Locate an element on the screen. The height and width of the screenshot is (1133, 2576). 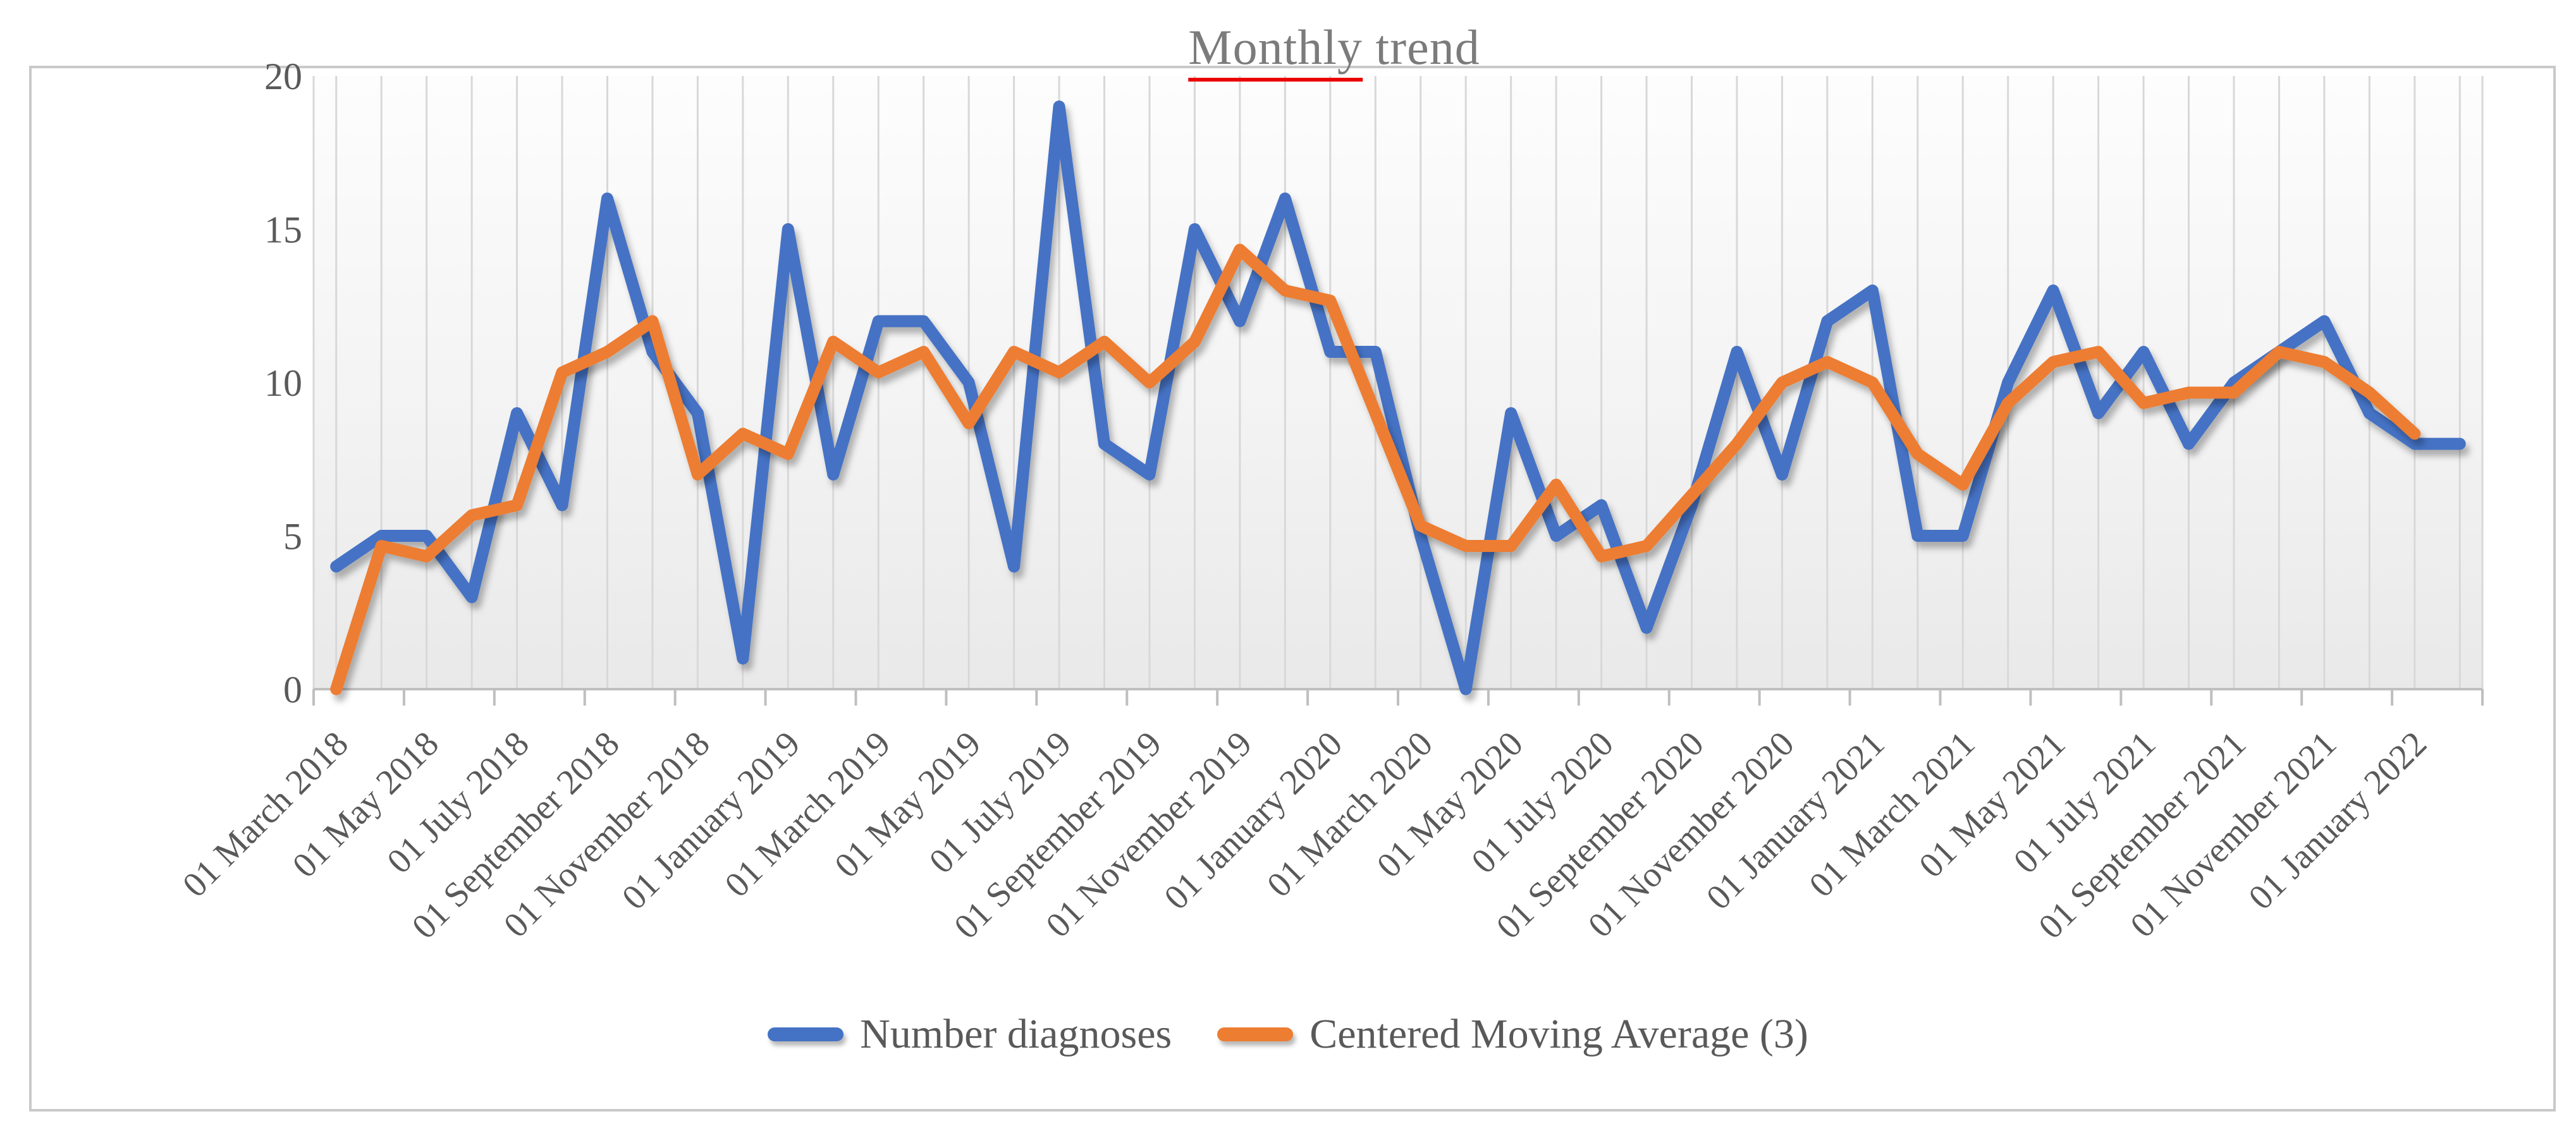
svg-text: 0 is located at coordinates (292, 690).